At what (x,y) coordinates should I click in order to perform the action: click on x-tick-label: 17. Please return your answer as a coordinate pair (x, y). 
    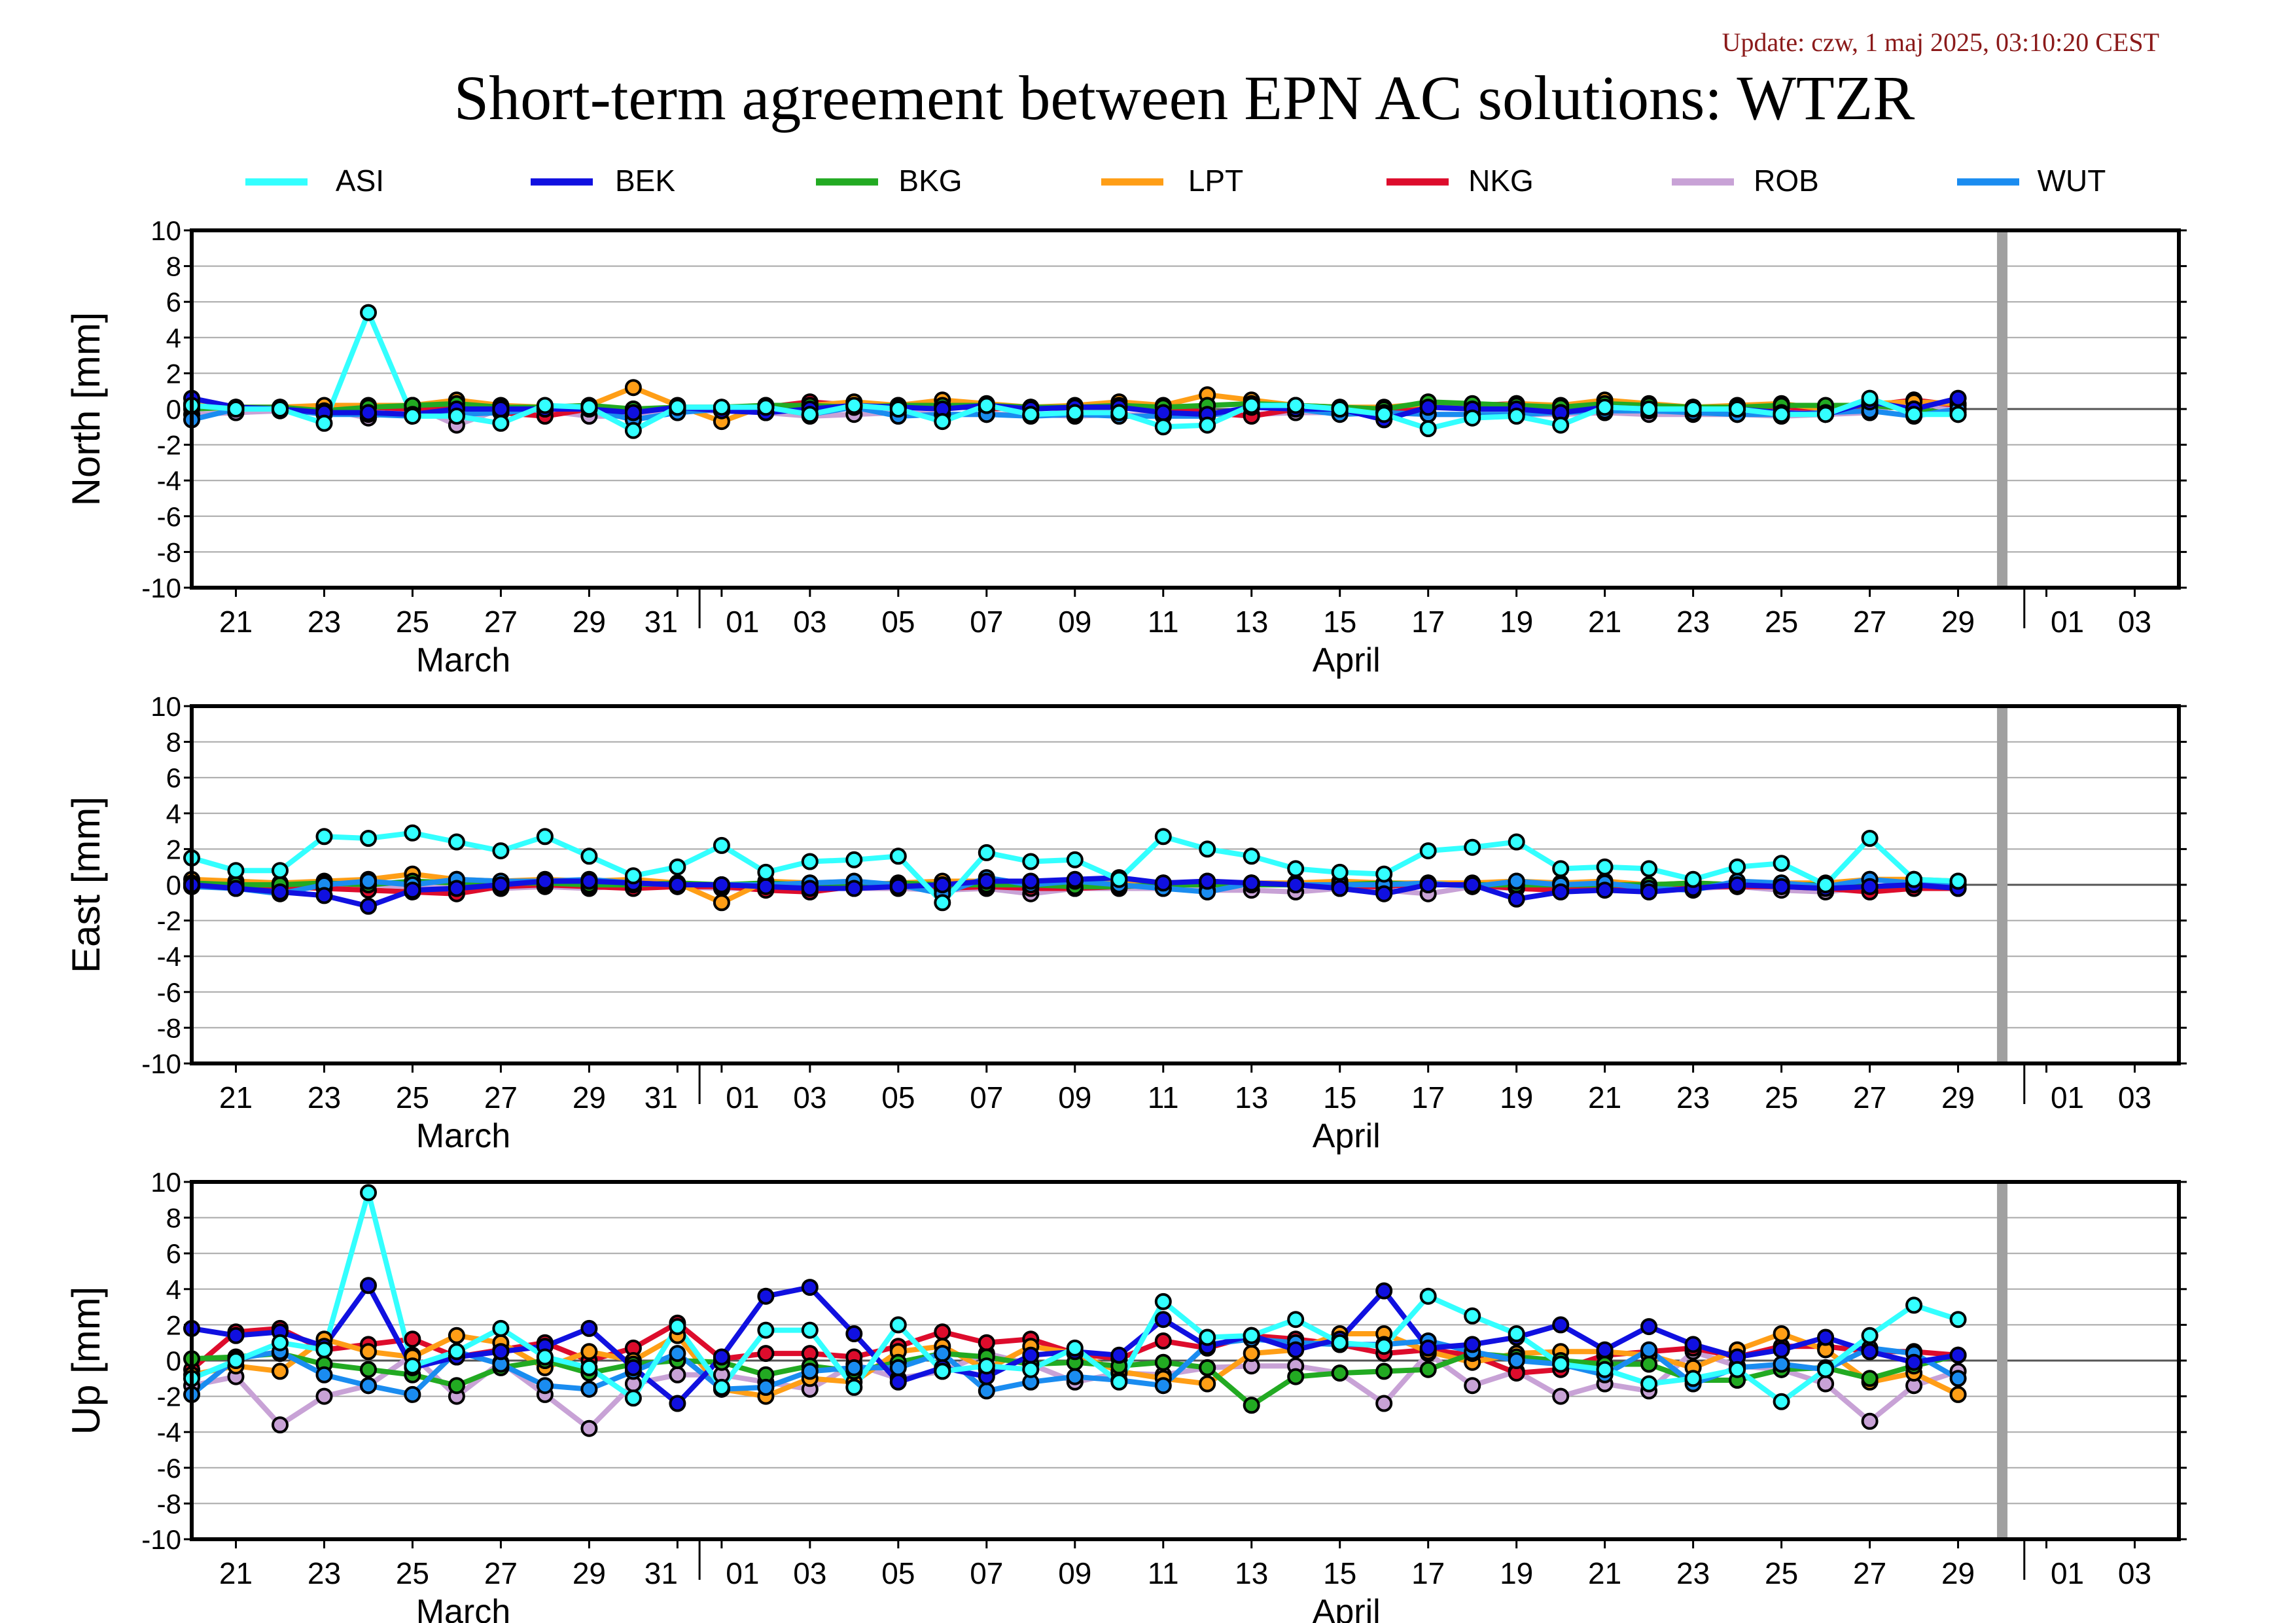
    Looking at the image, I should click on (1428, 1097).